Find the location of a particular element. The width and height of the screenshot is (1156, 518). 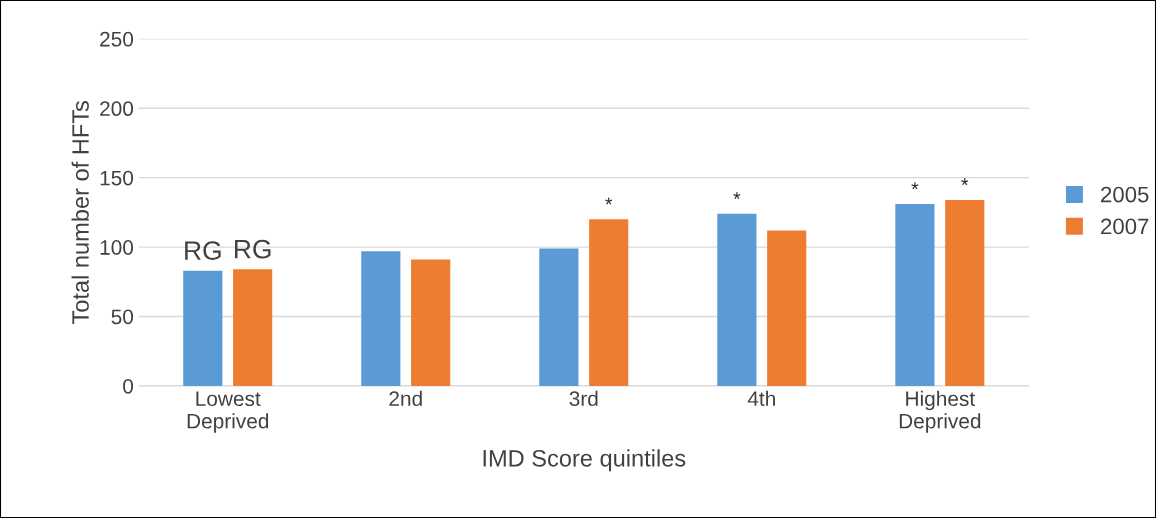

x-tick-label: 2nd is located at coordinates (405, 398).